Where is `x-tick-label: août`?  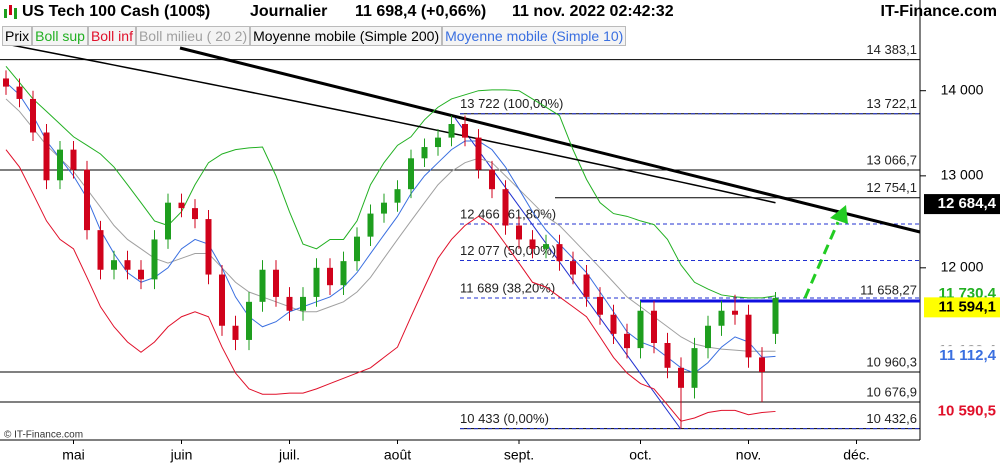
x-tick-label: août is located at coordinates (397, 455).